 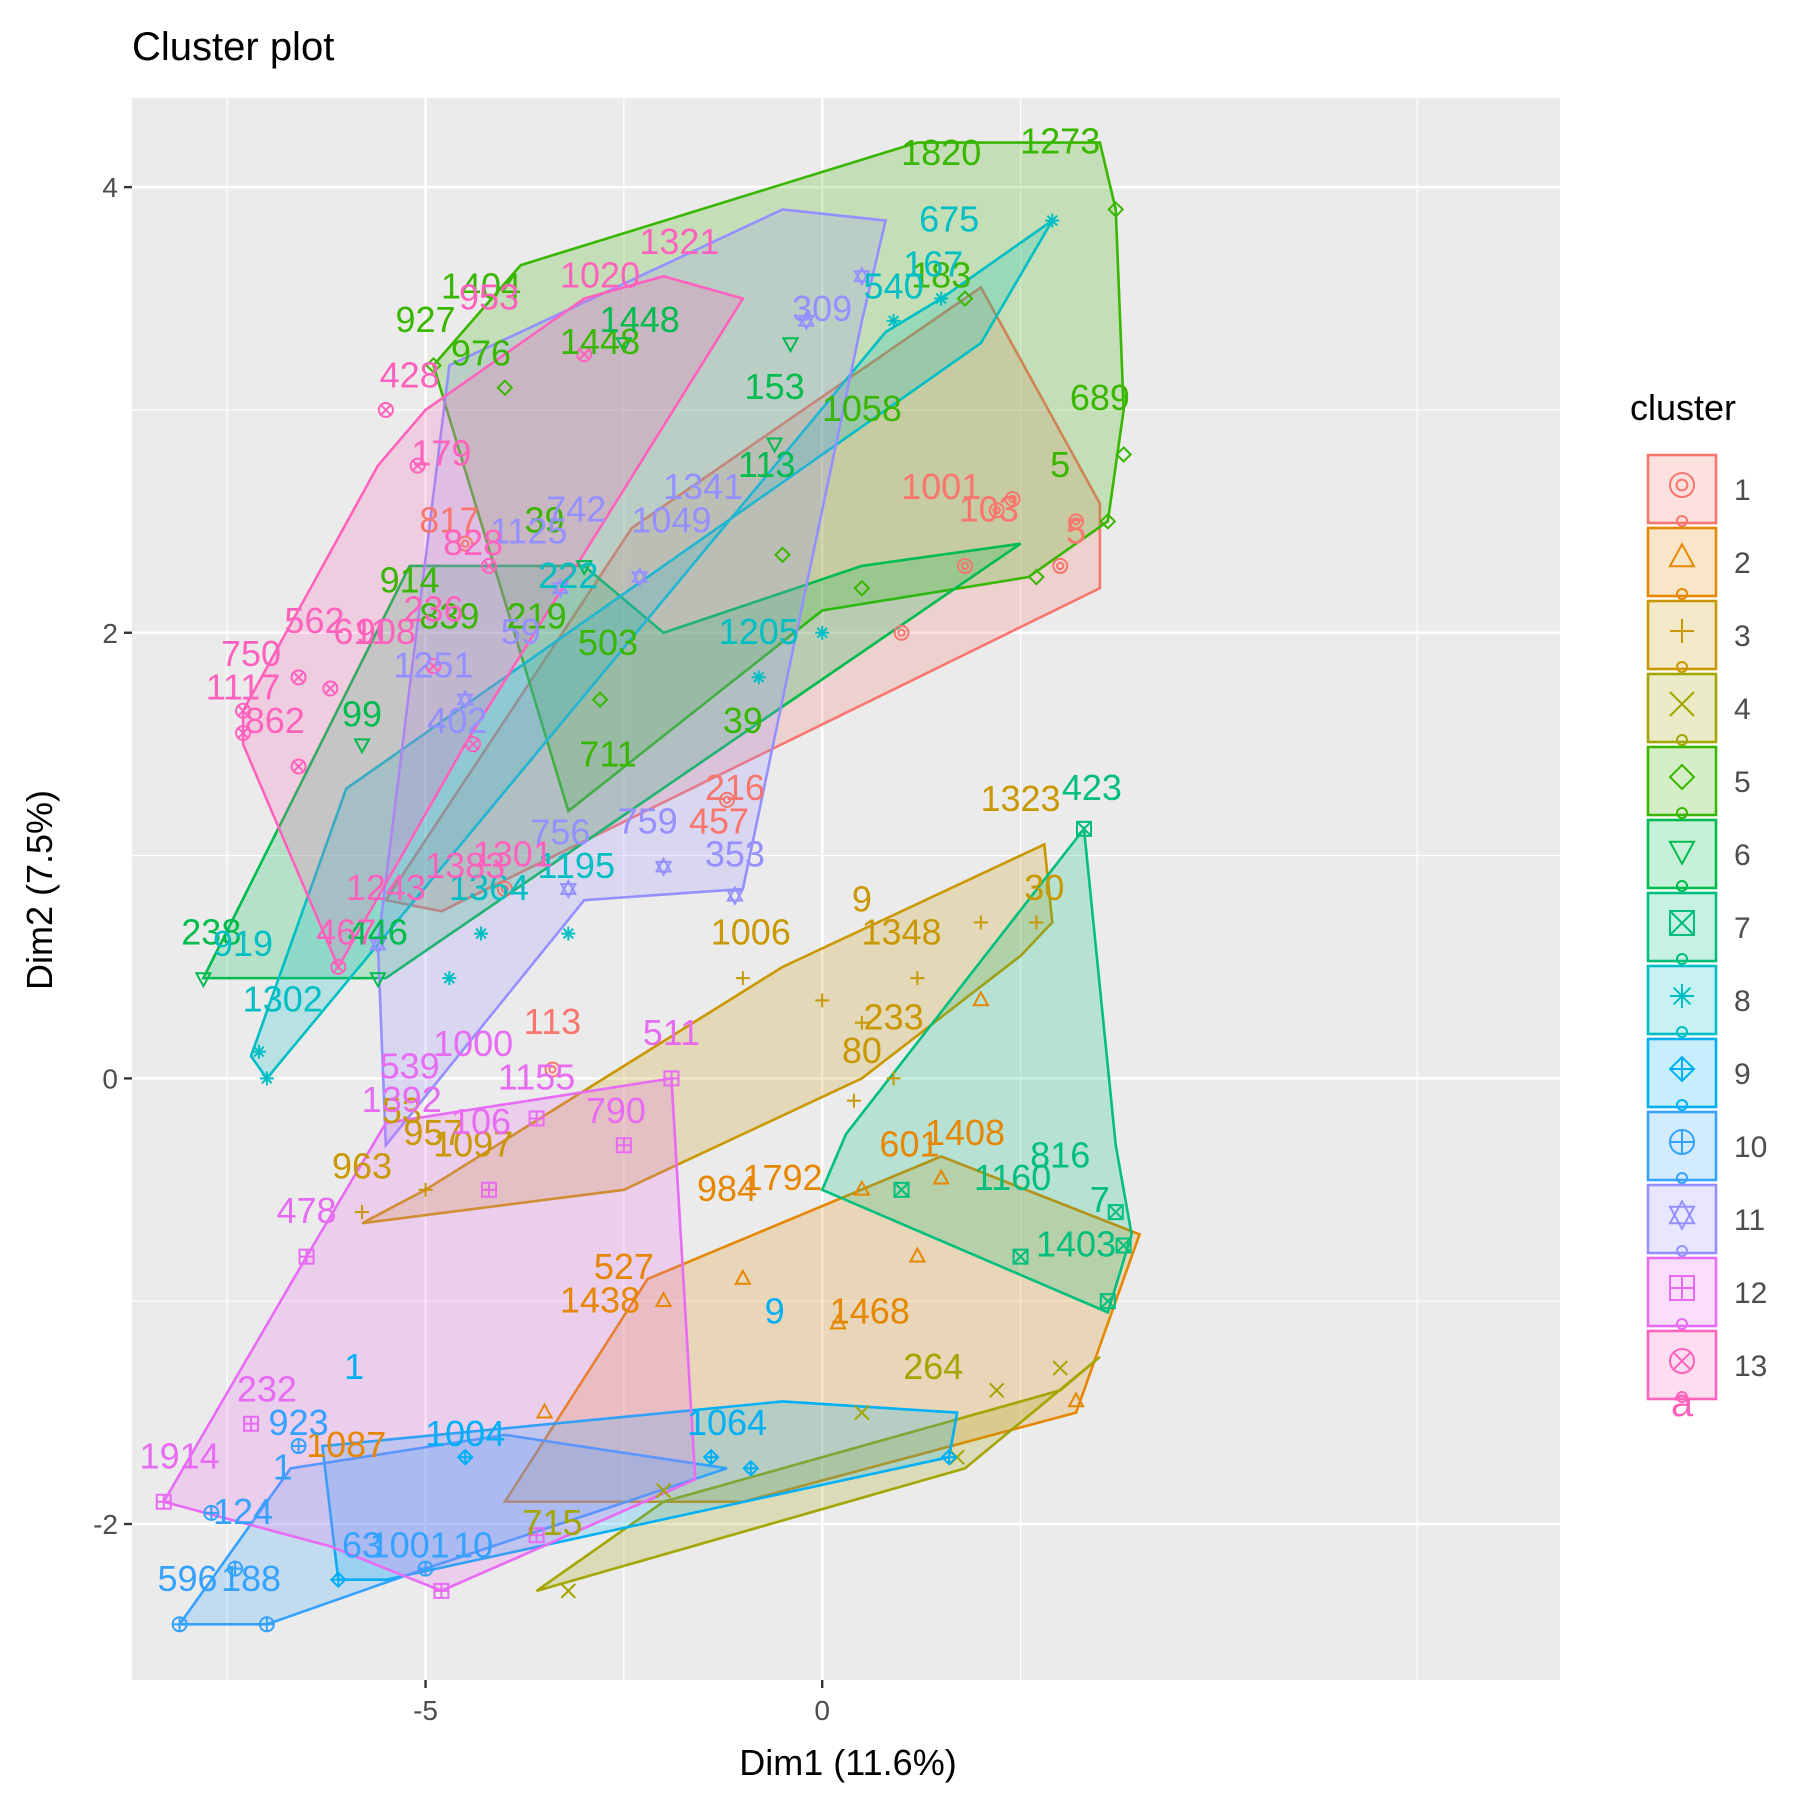 I want to click on legend-label-5: 5, so click(x=1742, y=782).